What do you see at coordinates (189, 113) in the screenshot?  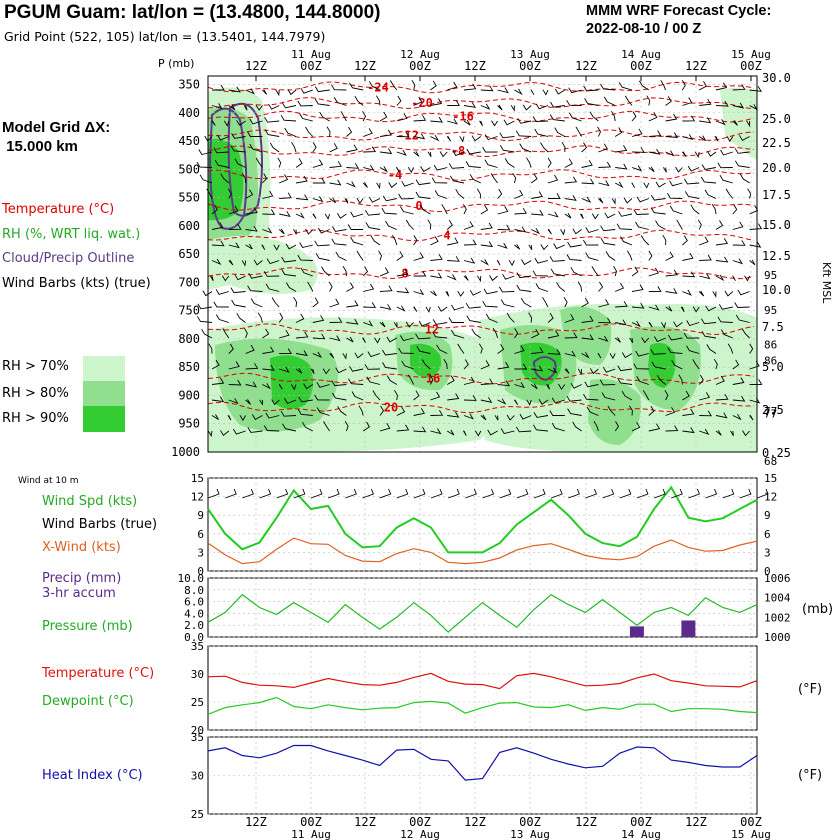 I see `pressure-tick-label: 400` at bounding box center [189, 113].